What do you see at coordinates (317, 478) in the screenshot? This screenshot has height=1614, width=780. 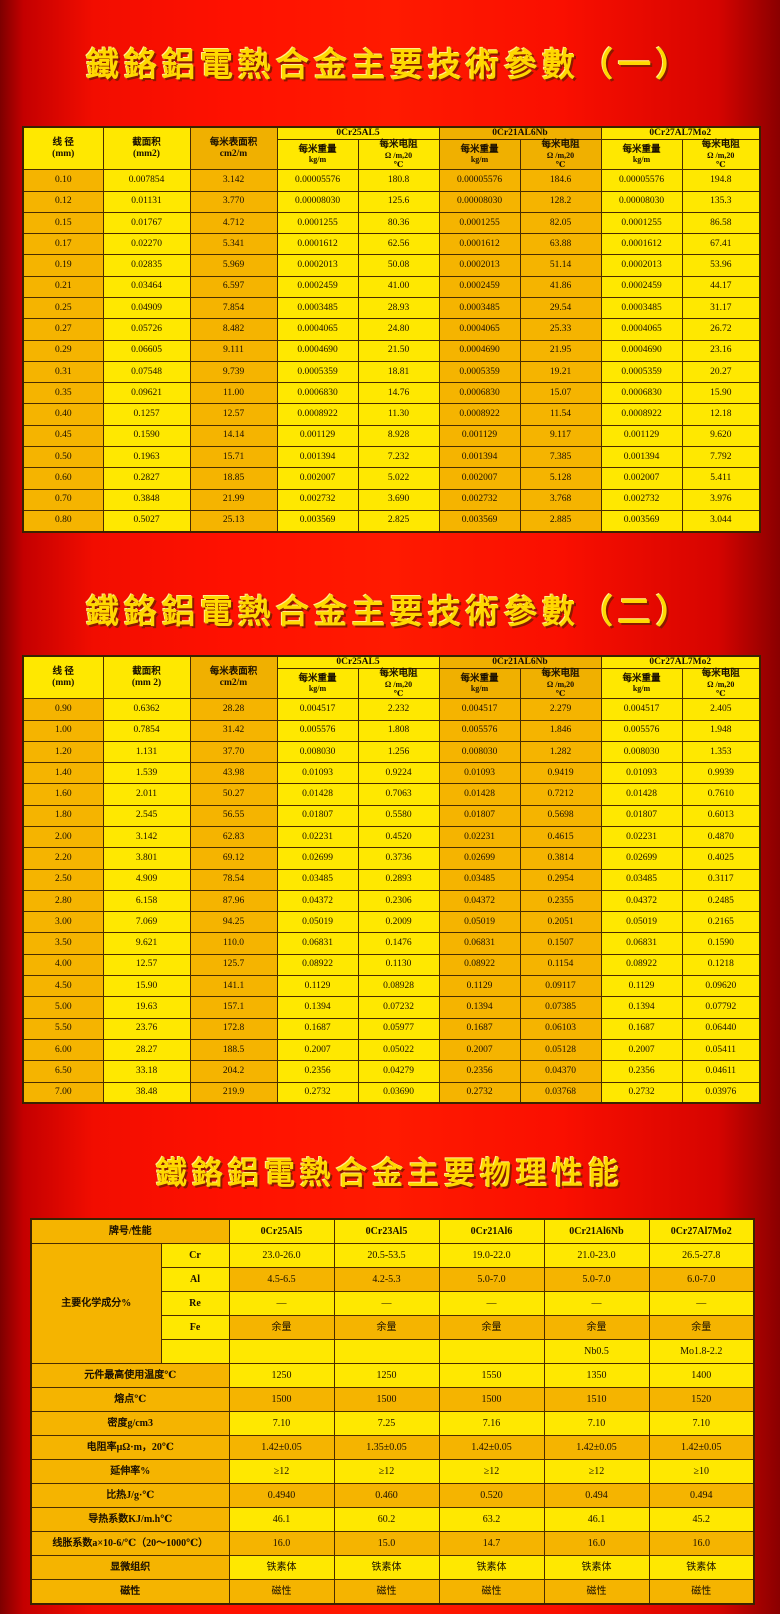 I see `table-cell-w1: 0.002007` at bounding box center [317, 478].